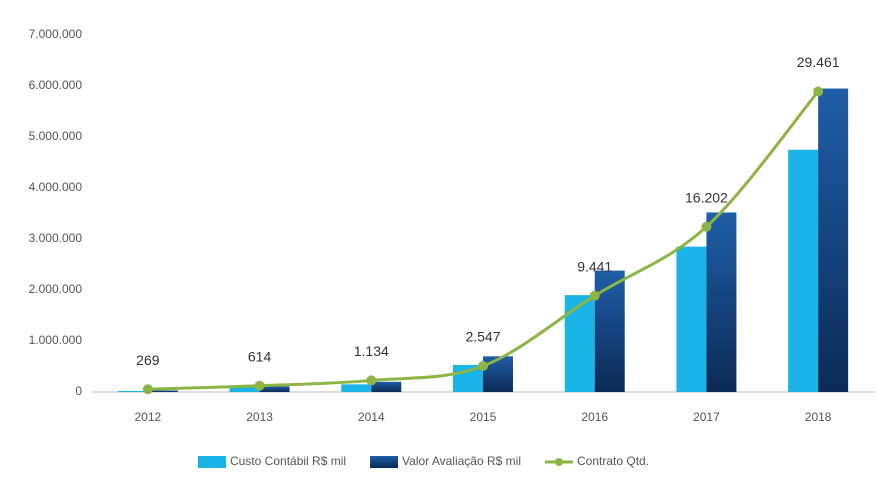 This screenshot has width=876, height=479. What do you see at coordinates (461, 461) in the screenshot?
I see `legend-label: Valor Avaliação R$ mil` at bounding box center [461, 461].